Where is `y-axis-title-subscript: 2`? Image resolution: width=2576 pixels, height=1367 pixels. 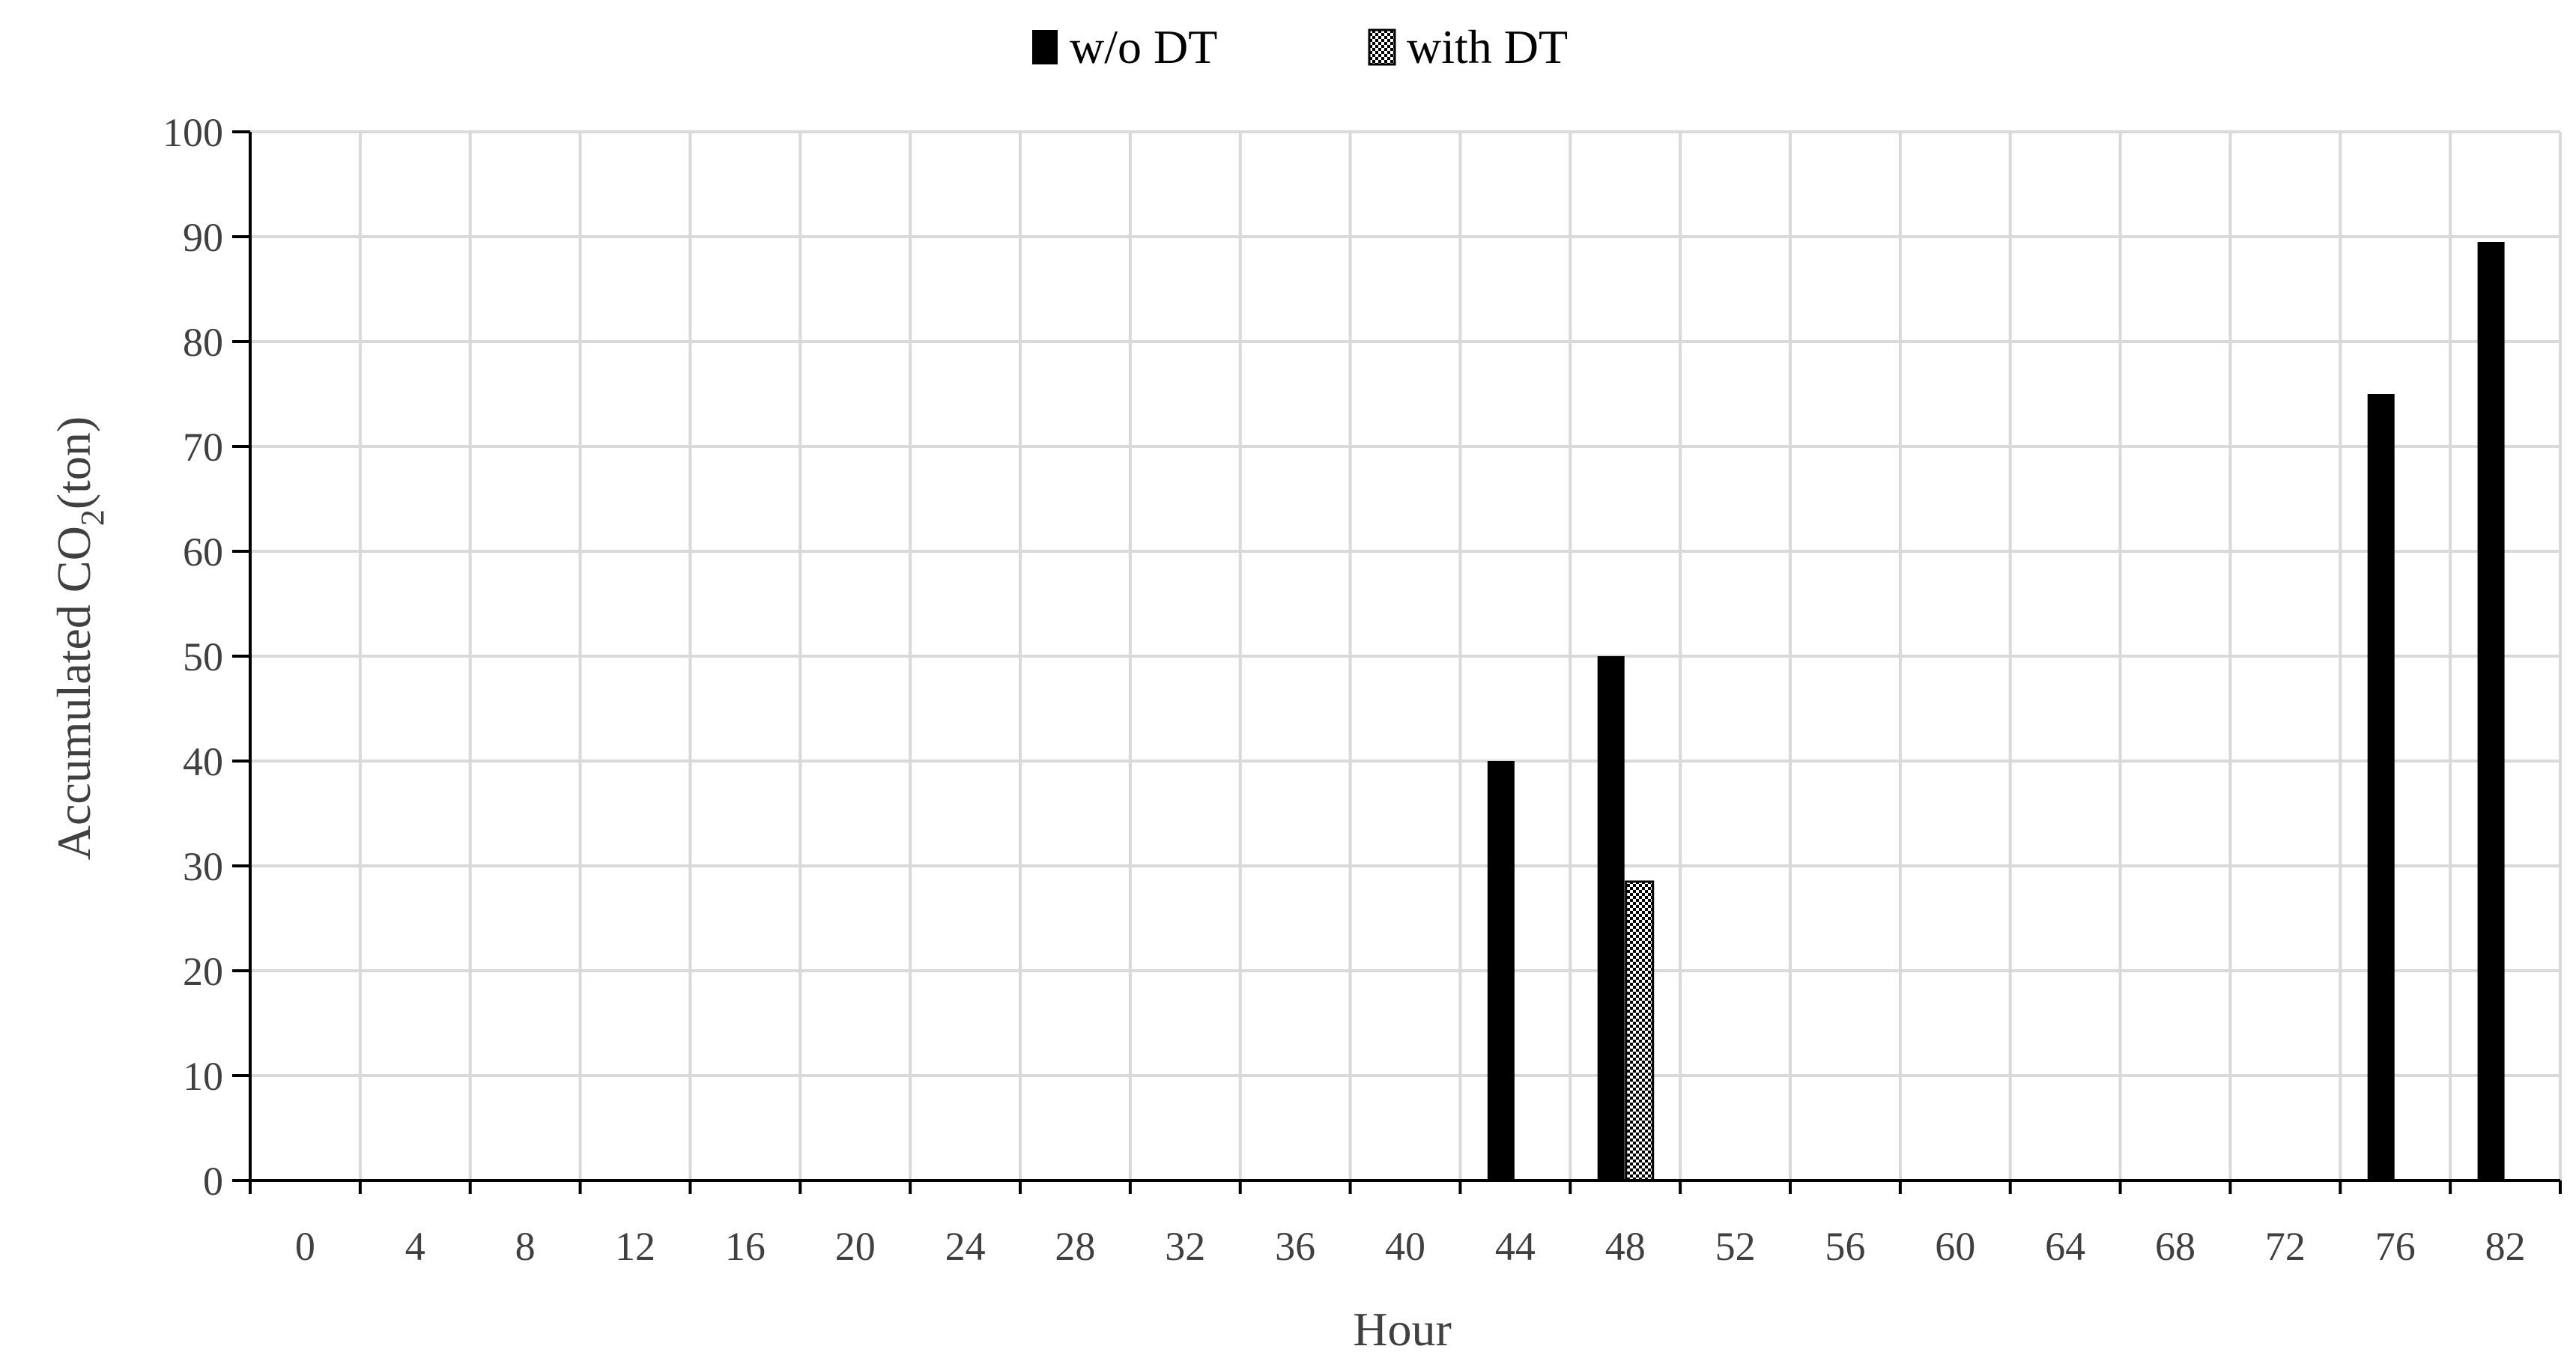
y-axis-title-subscript: 2 is located at coordinates (92, 517).